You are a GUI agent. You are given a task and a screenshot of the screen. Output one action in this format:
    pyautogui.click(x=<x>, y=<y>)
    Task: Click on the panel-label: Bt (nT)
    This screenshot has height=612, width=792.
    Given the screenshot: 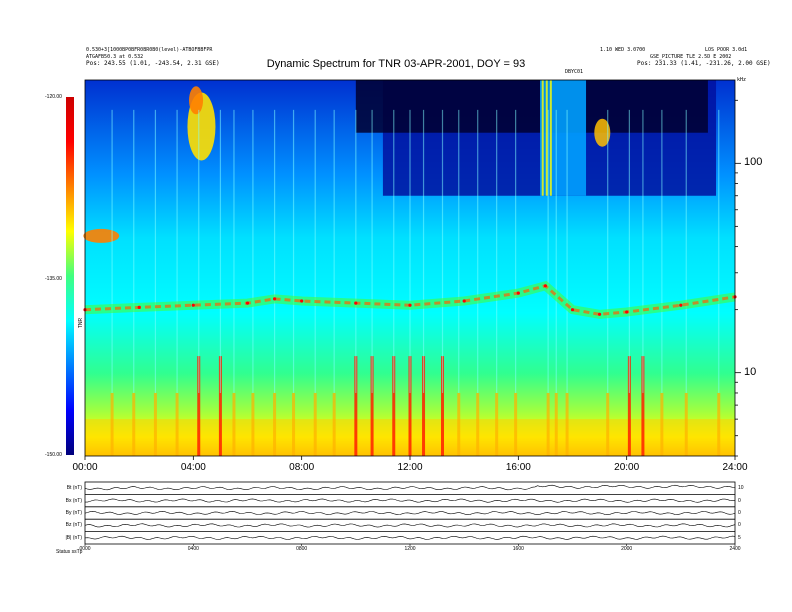 What is the action you would take?
    pyautogui.click(x=74, y=488)
    